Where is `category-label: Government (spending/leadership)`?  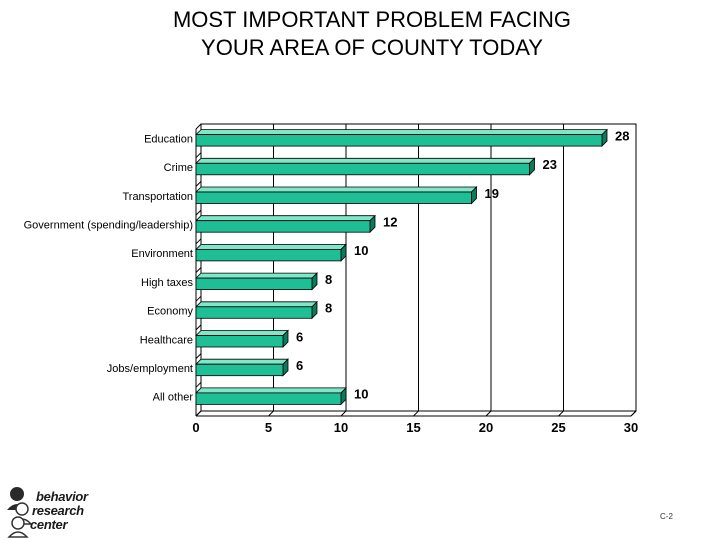
category-label: Government (spending/leadership) is located at coordinates (108, 225).